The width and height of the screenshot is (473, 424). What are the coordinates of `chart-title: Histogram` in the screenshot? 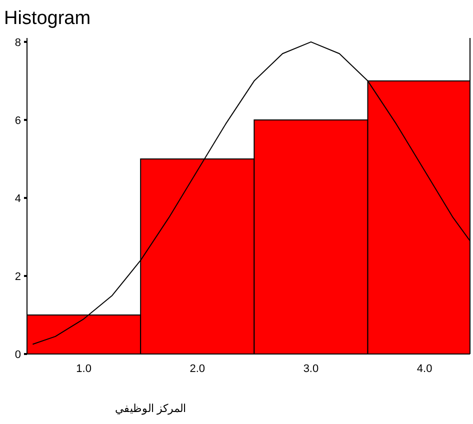 It's located at (47, 18).